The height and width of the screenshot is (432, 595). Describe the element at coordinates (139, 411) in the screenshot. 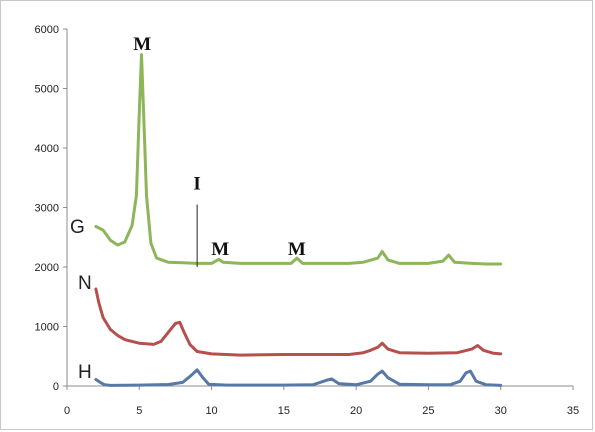

I see `x-tick-label: 5` at that location.